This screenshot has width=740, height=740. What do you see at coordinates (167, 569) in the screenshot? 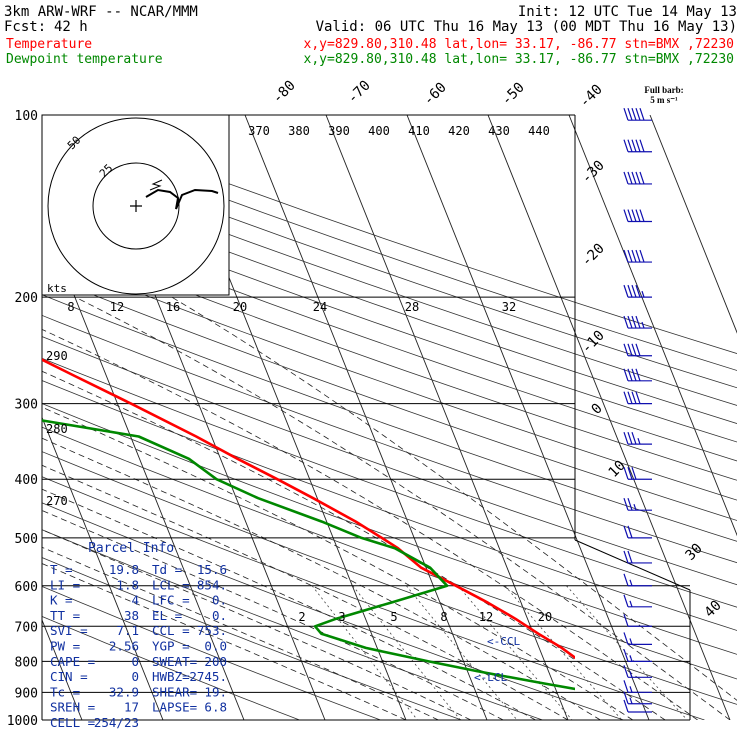
I see `parcel-info-field: Td =` at bounding box center [167, 569].